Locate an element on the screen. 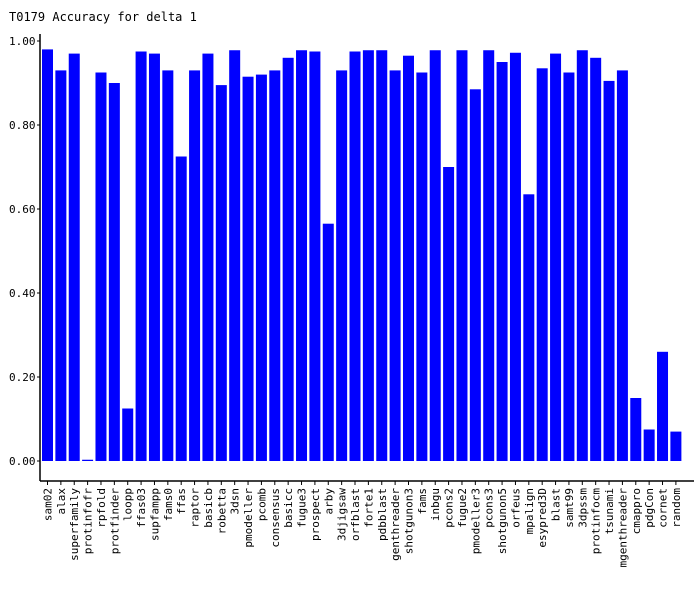 The width and height of the screenshot is (700, 590). bar-pdgCon is located at coordinates (649, 445).